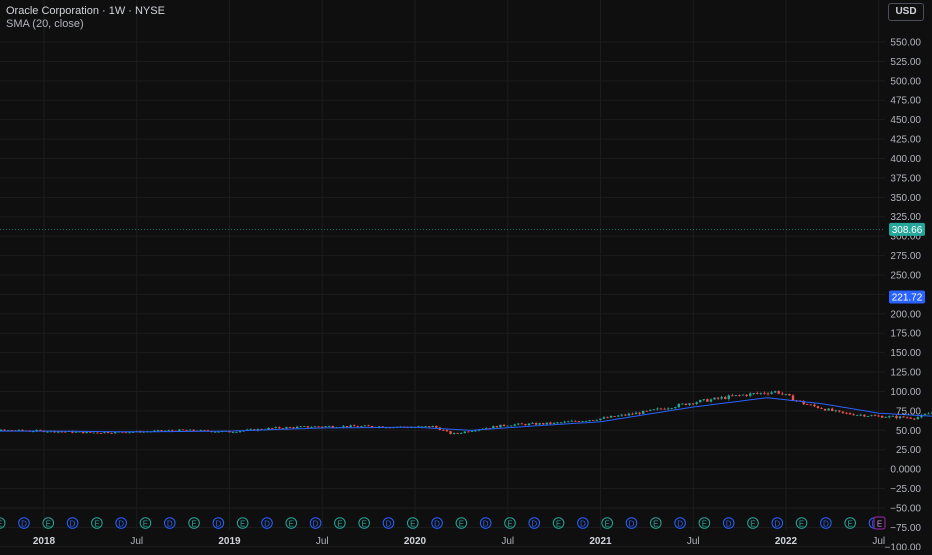 Image resolution: width=932 pixels, height=555 pixels. I want to click on y-tick-label: 550.00, so click(905, 43).